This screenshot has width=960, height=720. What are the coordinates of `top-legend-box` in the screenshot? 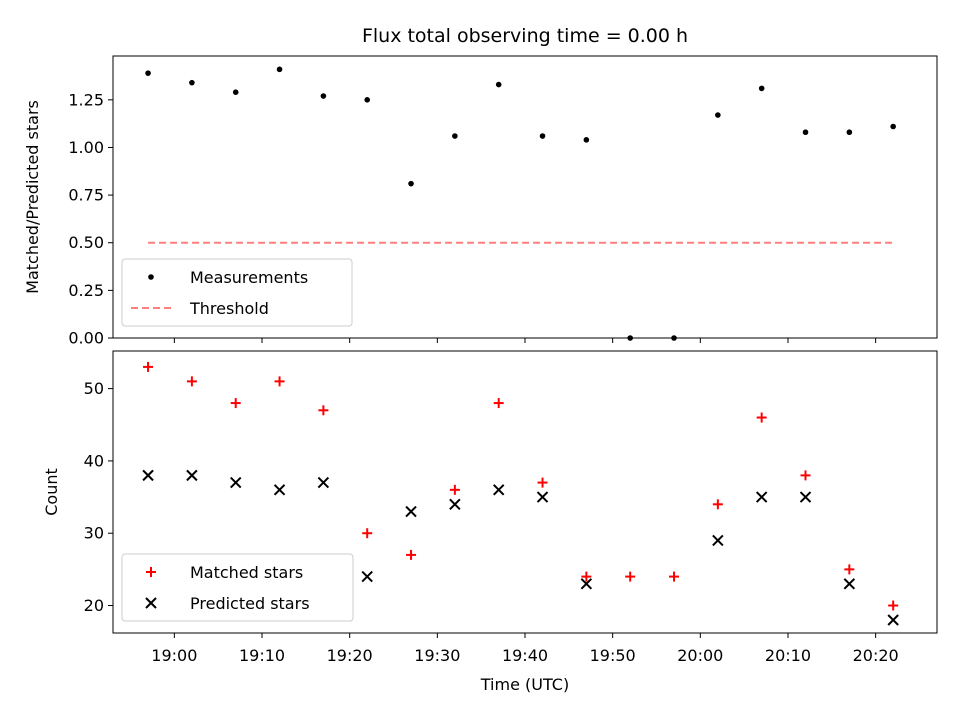 It's located at (237, 292).